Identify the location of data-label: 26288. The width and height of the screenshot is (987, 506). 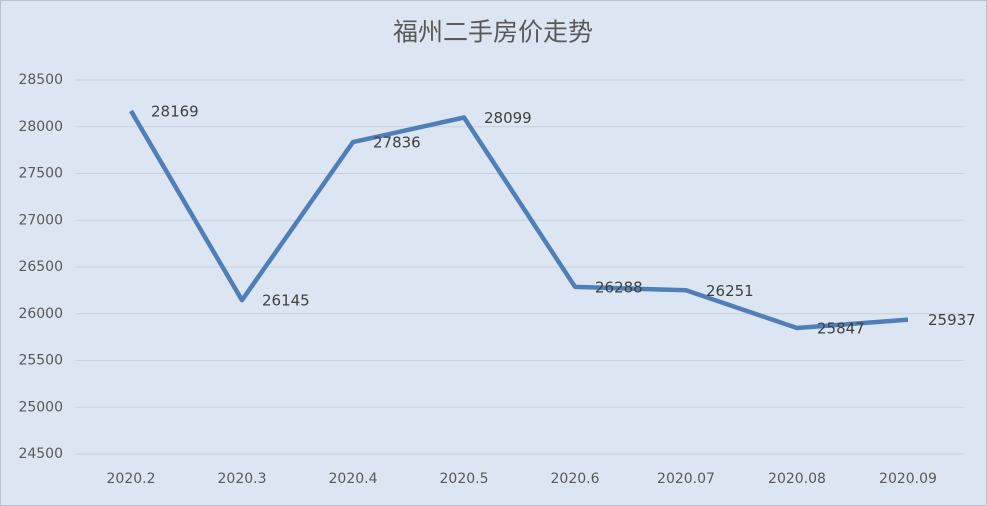
(619, 287).